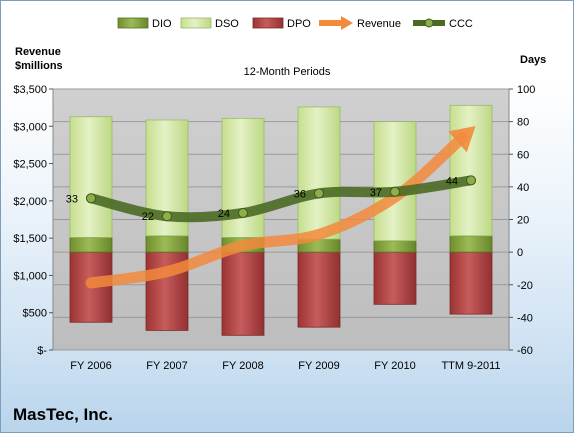 The width and height of the screenshot is (574, 433). I want to click on legend-item-dio: DIO, so click(144, 23).